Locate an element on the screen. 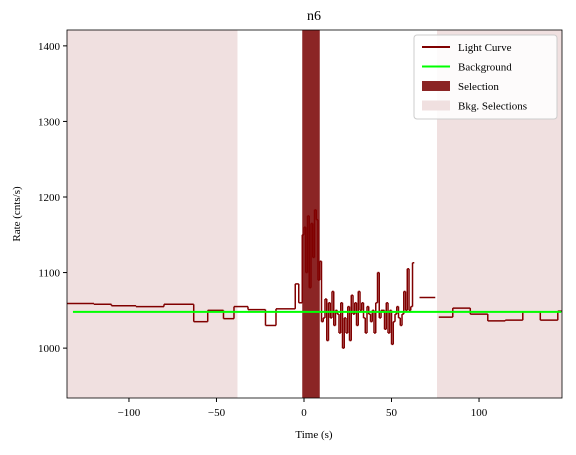 This screenshot has width=576, height=455. legend-label: Light Curve is located at coordinates (485, 48).